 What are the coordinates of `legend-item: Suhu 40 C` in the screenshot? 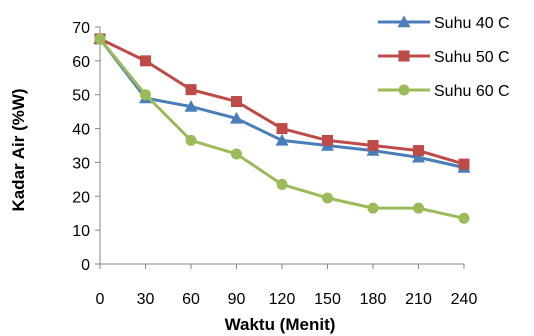 It's located at (444, 23).